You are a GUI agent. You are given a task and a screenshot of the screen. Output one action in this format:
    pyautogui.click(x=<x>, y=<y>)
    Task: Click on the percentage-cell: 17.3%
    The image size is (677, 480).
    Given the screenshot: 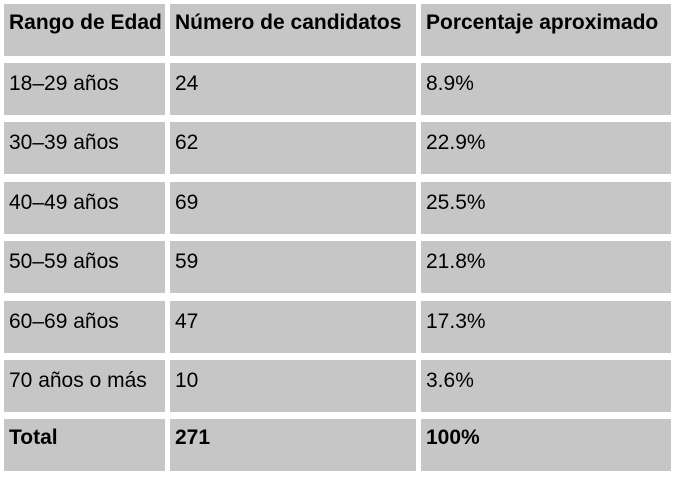 What is the action you would take?
    pyautogui.click(x=546, y=327)
    